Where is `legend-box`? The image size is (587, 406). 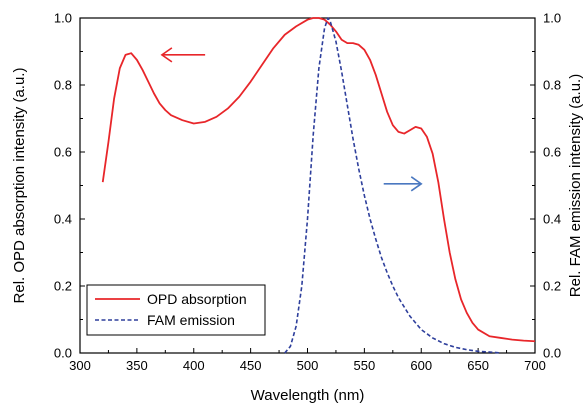
legend-box is located at coordinates (176, 310).